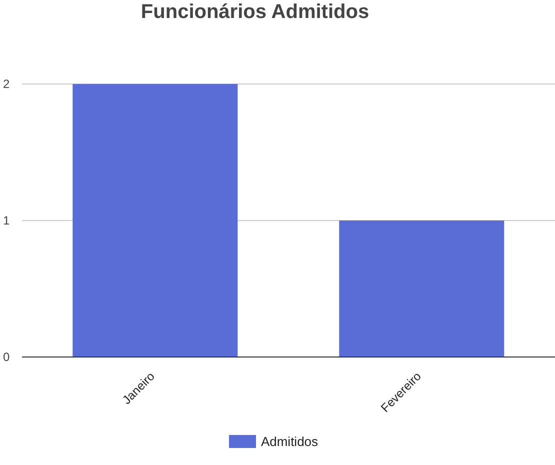 This screenshot has width=555, height=465. I want to click on legend-label: Admitidos, so click(289, 441).